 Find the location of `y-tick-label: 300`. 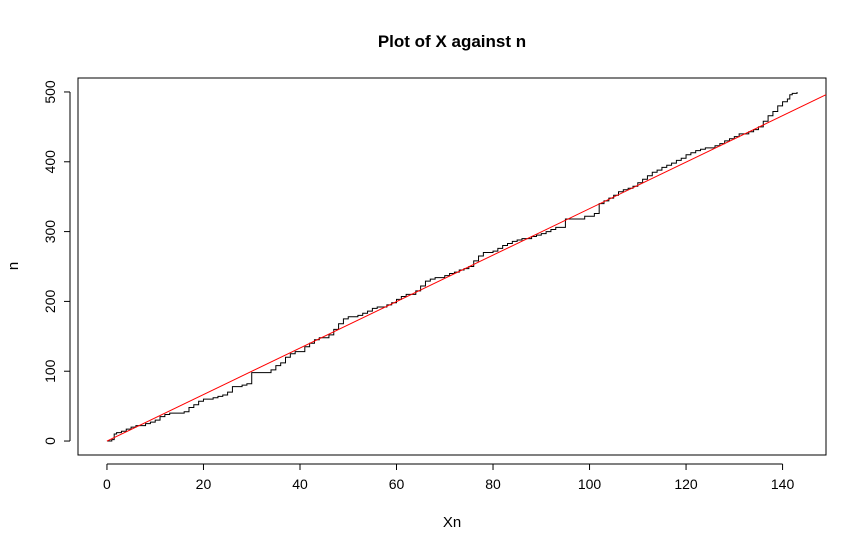

y-tick-label: 300 is located at coordinates (50, 232).